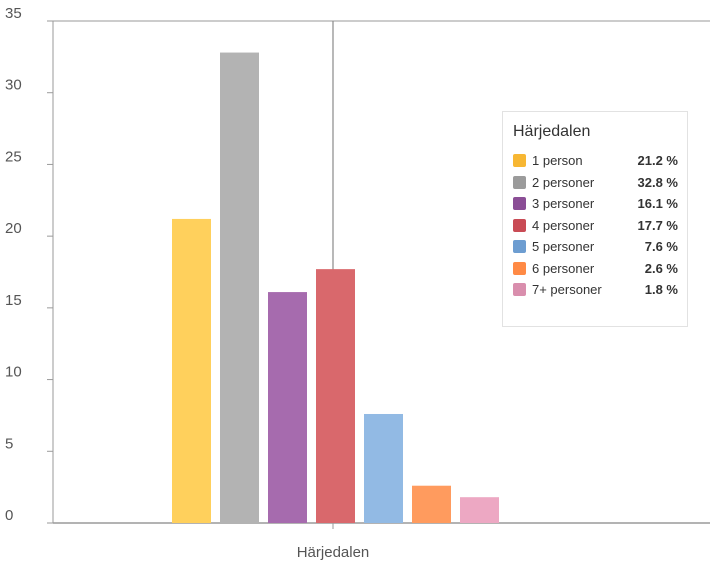 Image resolution: width=710 pixels, height=562 pixels. What do you see at coordinates (479, 510) in the screenshot?
I see `bar-7-personer` at bounding box center [479, 510].